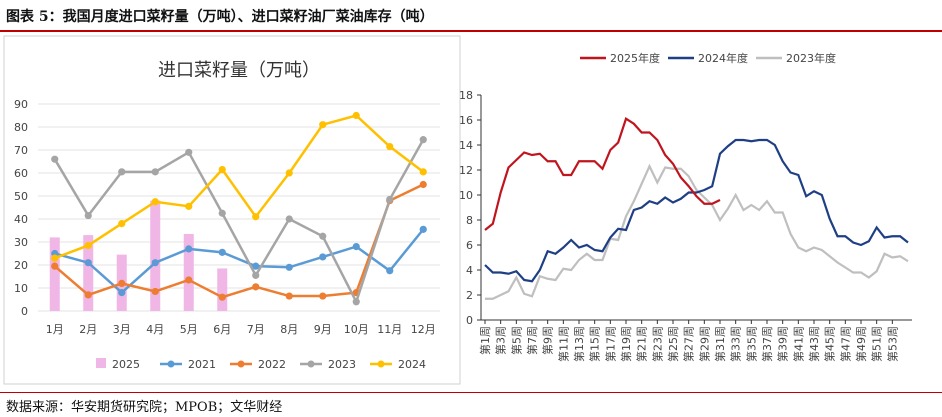  I want to click on y-tick-label: 90, so click(21, 104).